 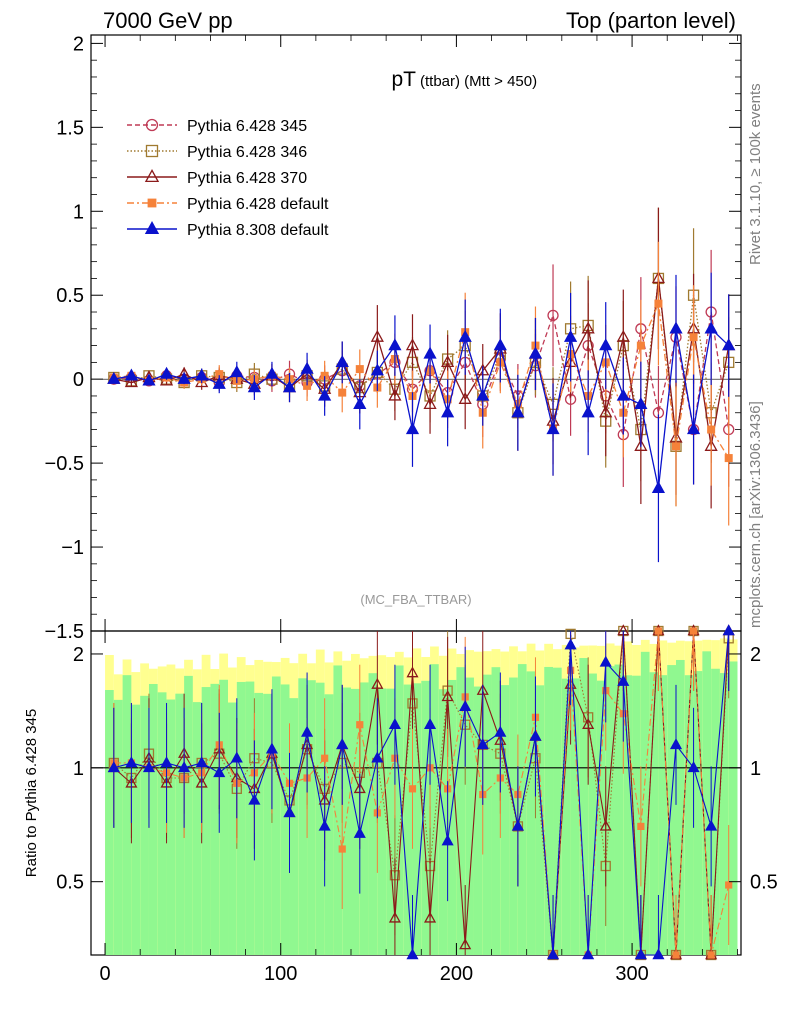 I want to click on mcplots-label: mcplots.cern.ch [arXiv:1306.3436], so click(x=755, y=514).